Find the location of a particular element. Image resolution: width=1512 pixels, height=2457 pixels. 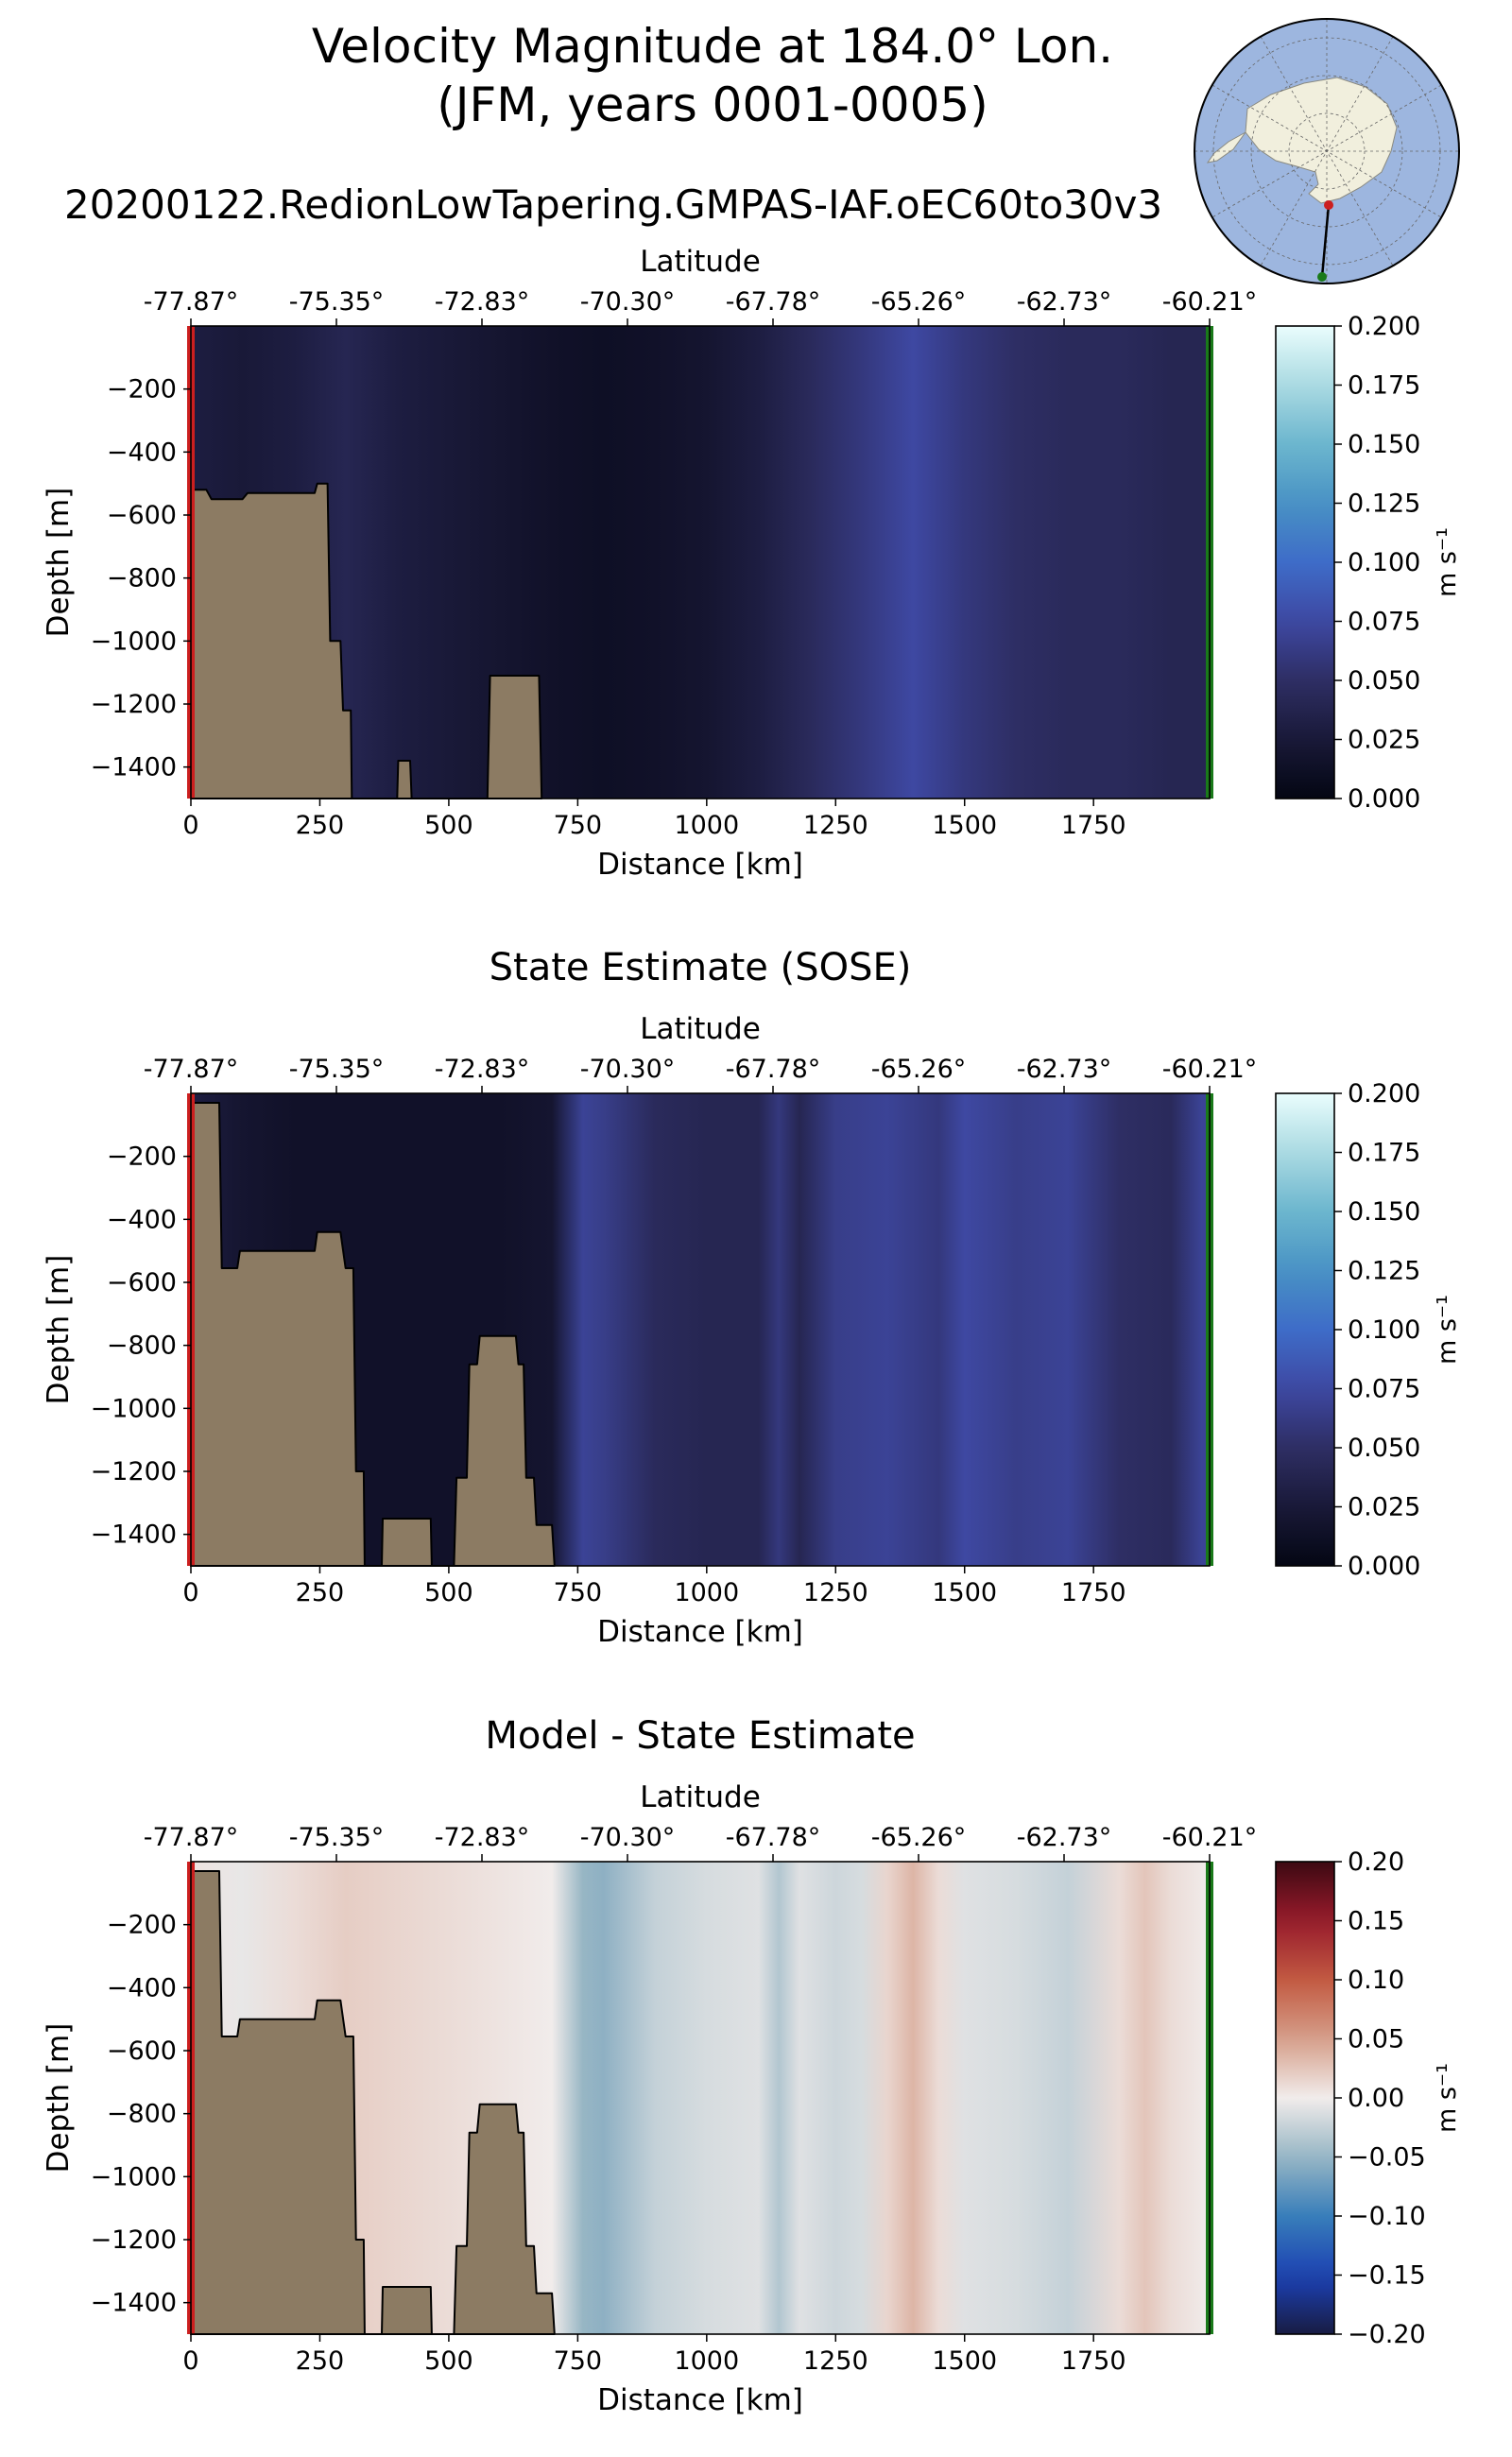

panel-title: Model - State Estimate is located at coordinates (700, 1736).